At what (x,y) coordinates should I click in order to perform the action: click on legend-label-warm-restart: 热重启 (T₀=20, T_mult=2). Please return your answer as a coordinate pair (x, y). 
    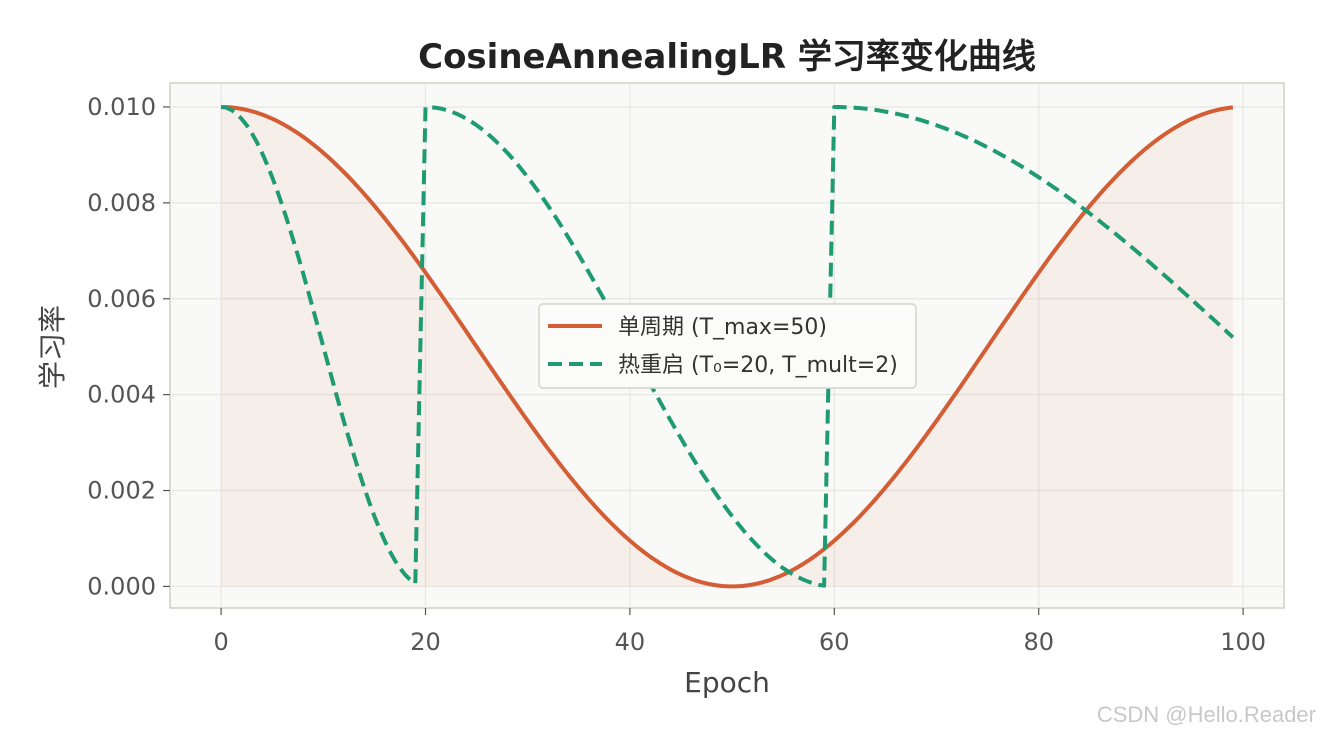
    Looking at the image, I should click on (758, 365).